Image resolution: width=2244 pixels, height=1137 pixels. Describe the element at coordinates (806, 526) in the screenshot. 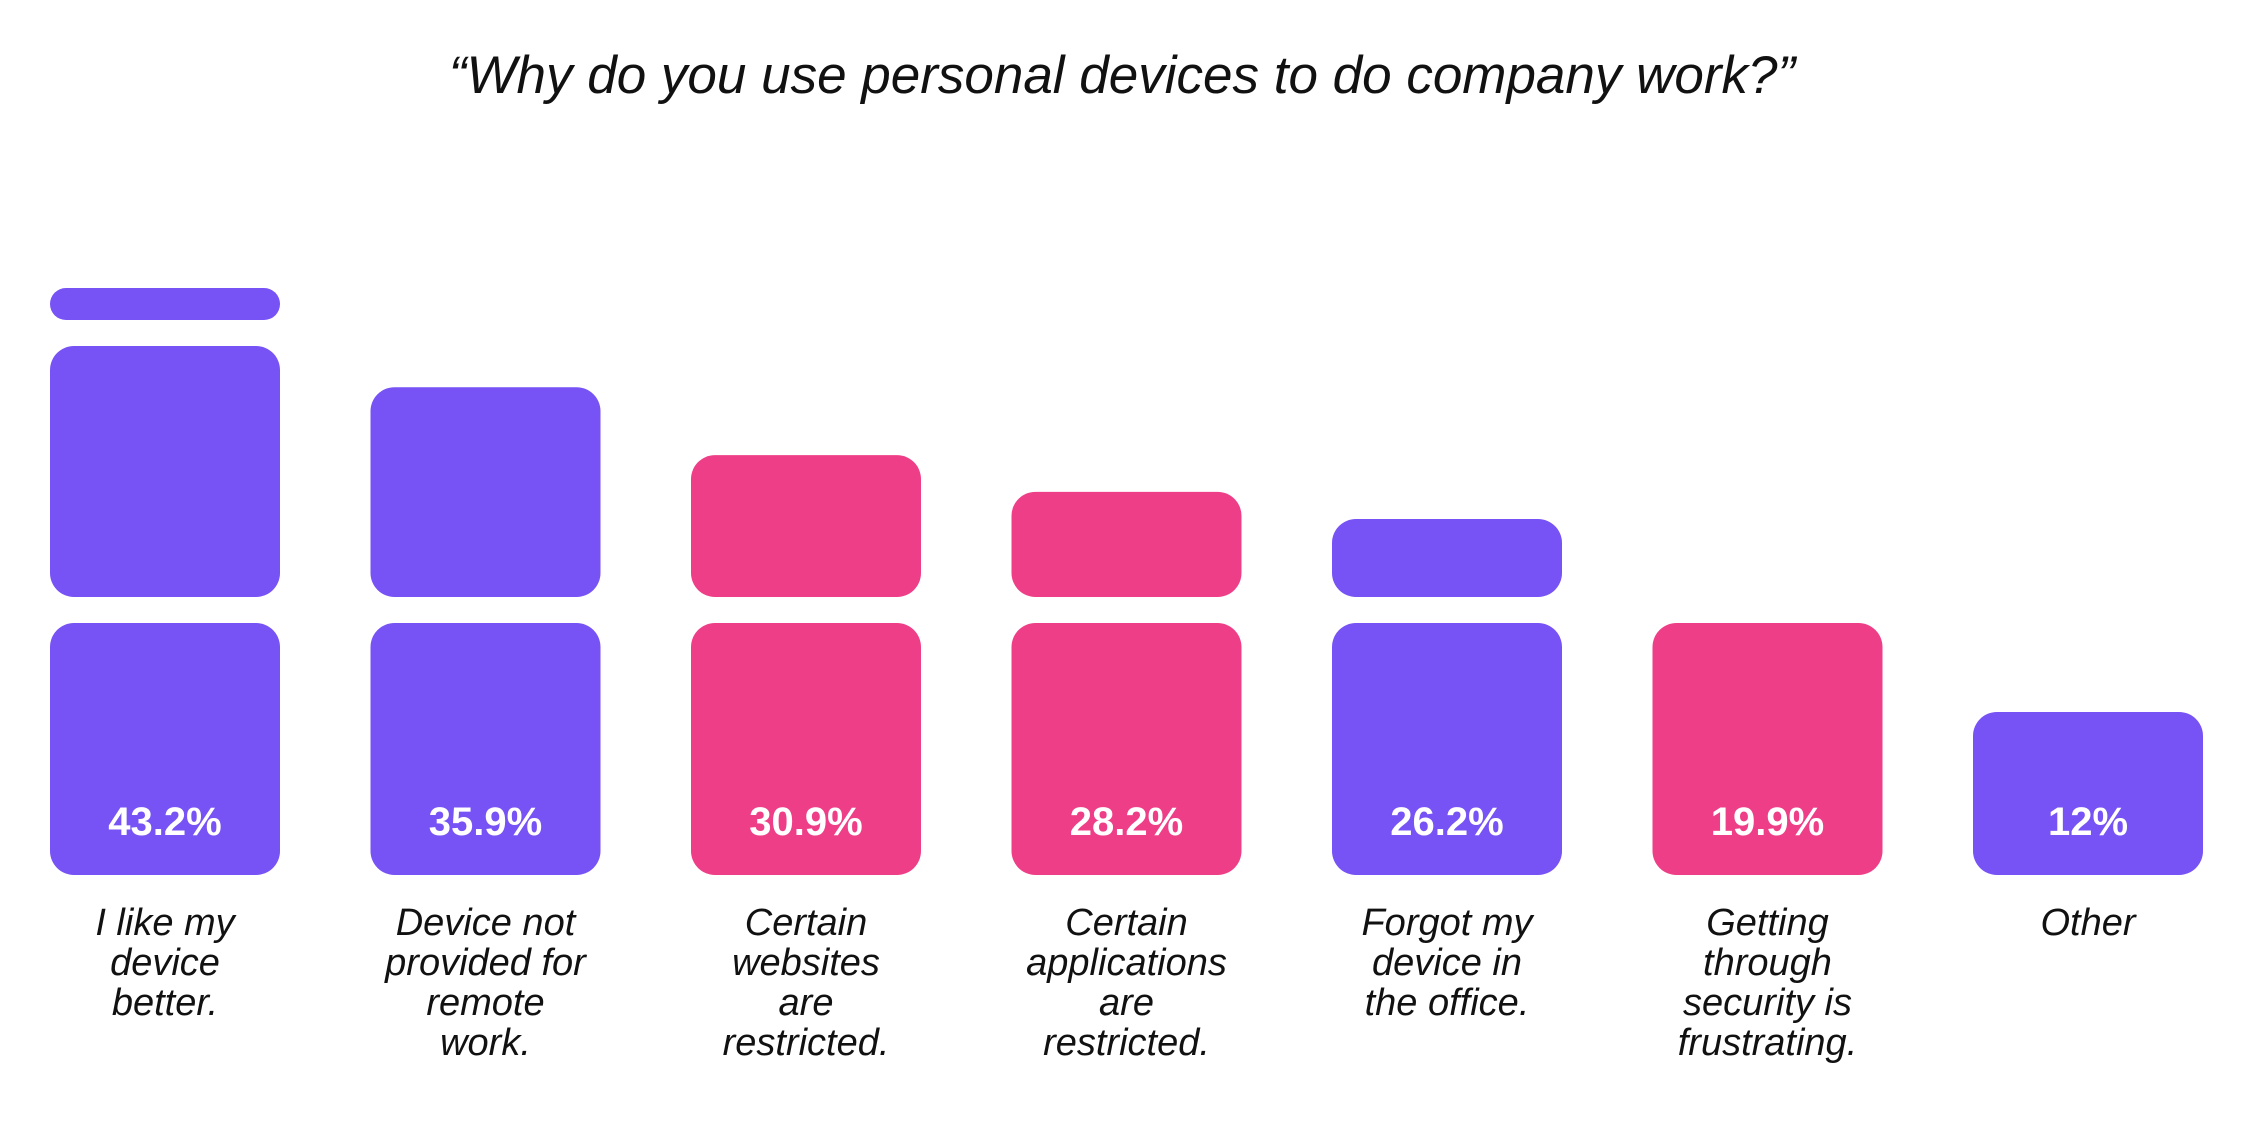

I see `bar-3-segment-middle` at that location.